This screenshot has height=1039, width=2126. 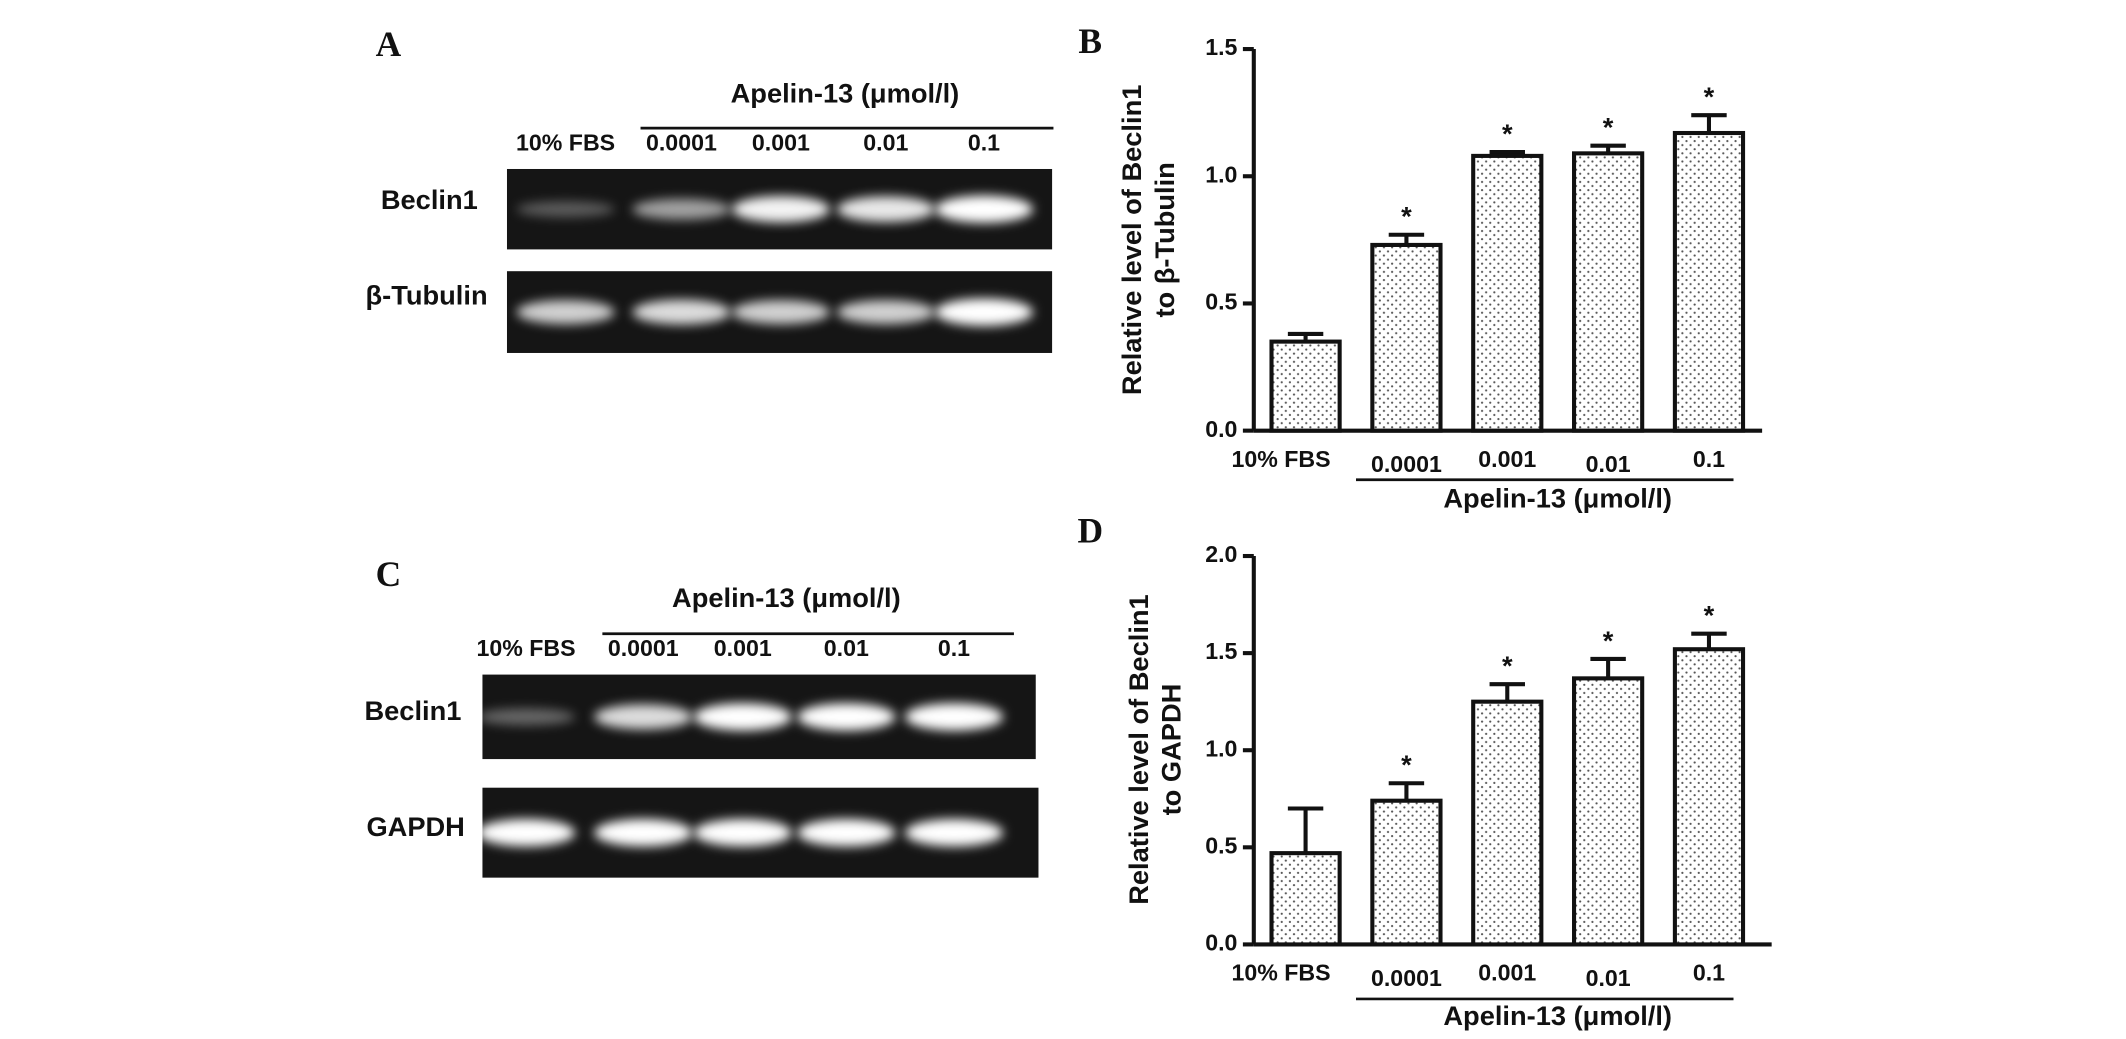 What do you see at coordinates (1164, 239) in the screenshot?
I see `y-axis-label: to β-Tubulin` at bounding box center [1164, 239].